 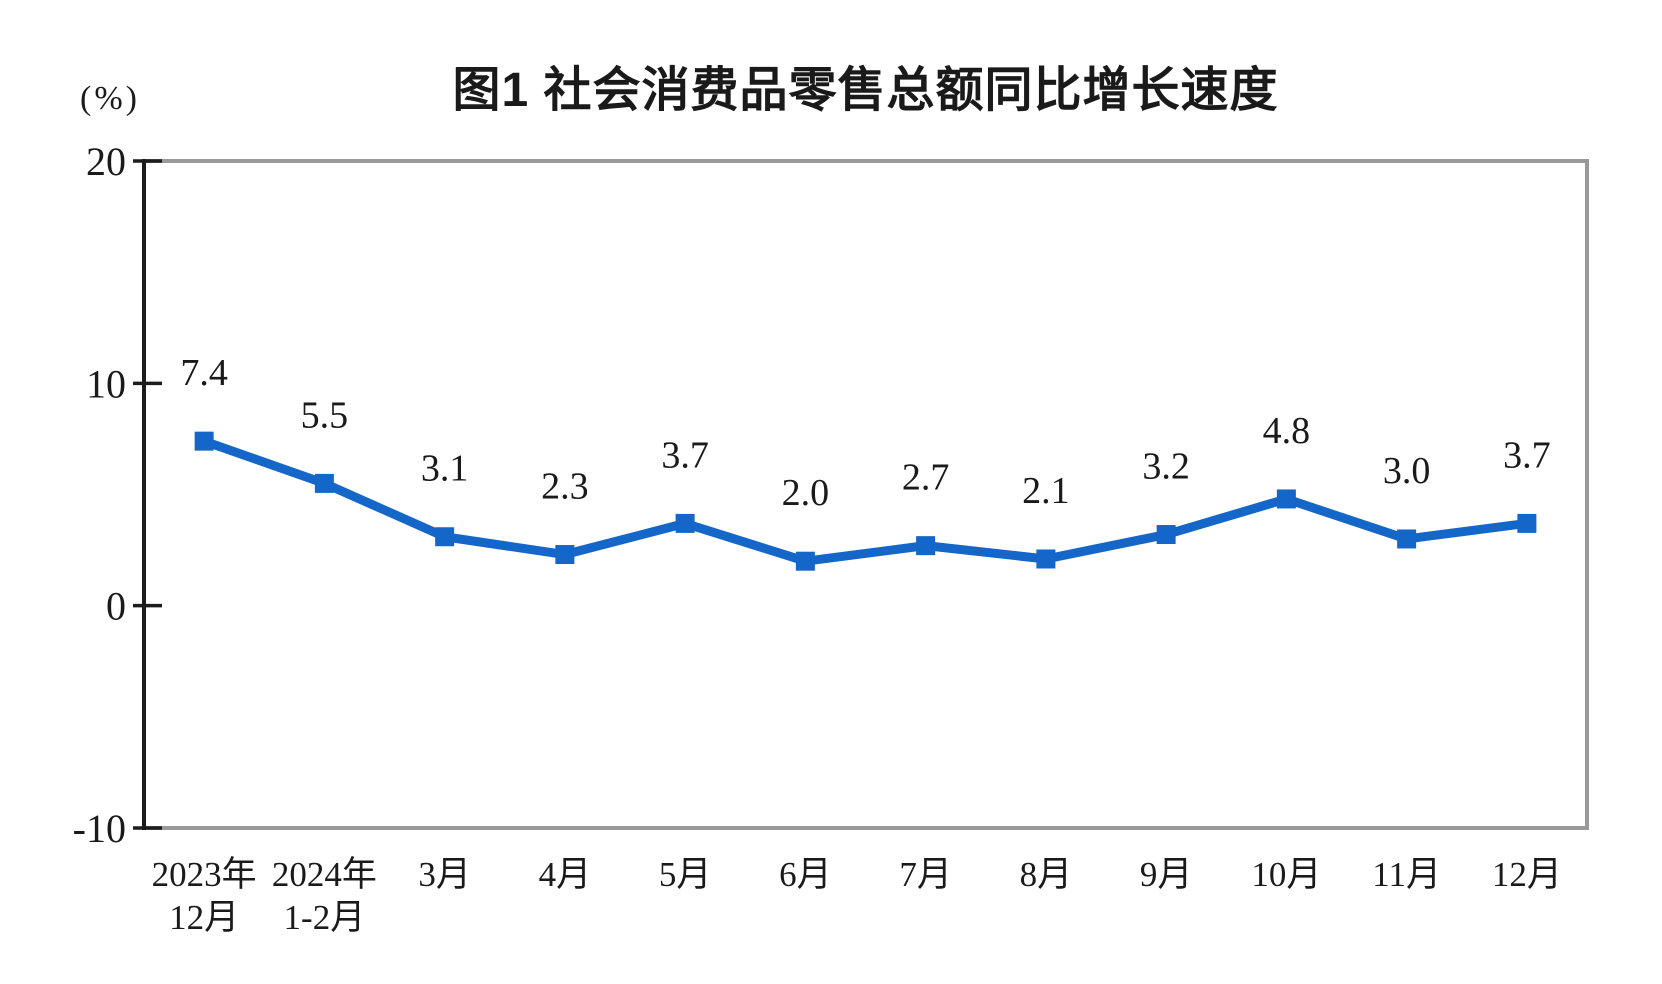 I want to click on x-axis-category-label: 5月, so click(x=685, y=874).